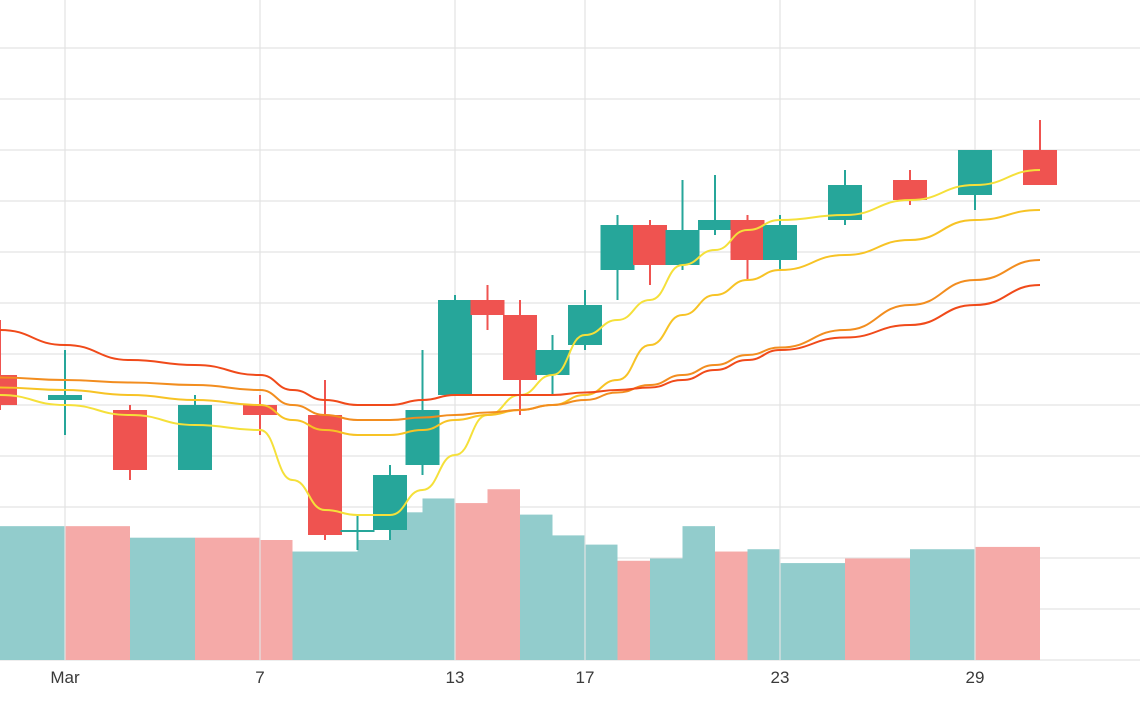  What do you see at coordinates (517, 677) in the screenshot?
I see `x-axis: Mar 7 13 17 23 29` at bounding box center [517, 677].